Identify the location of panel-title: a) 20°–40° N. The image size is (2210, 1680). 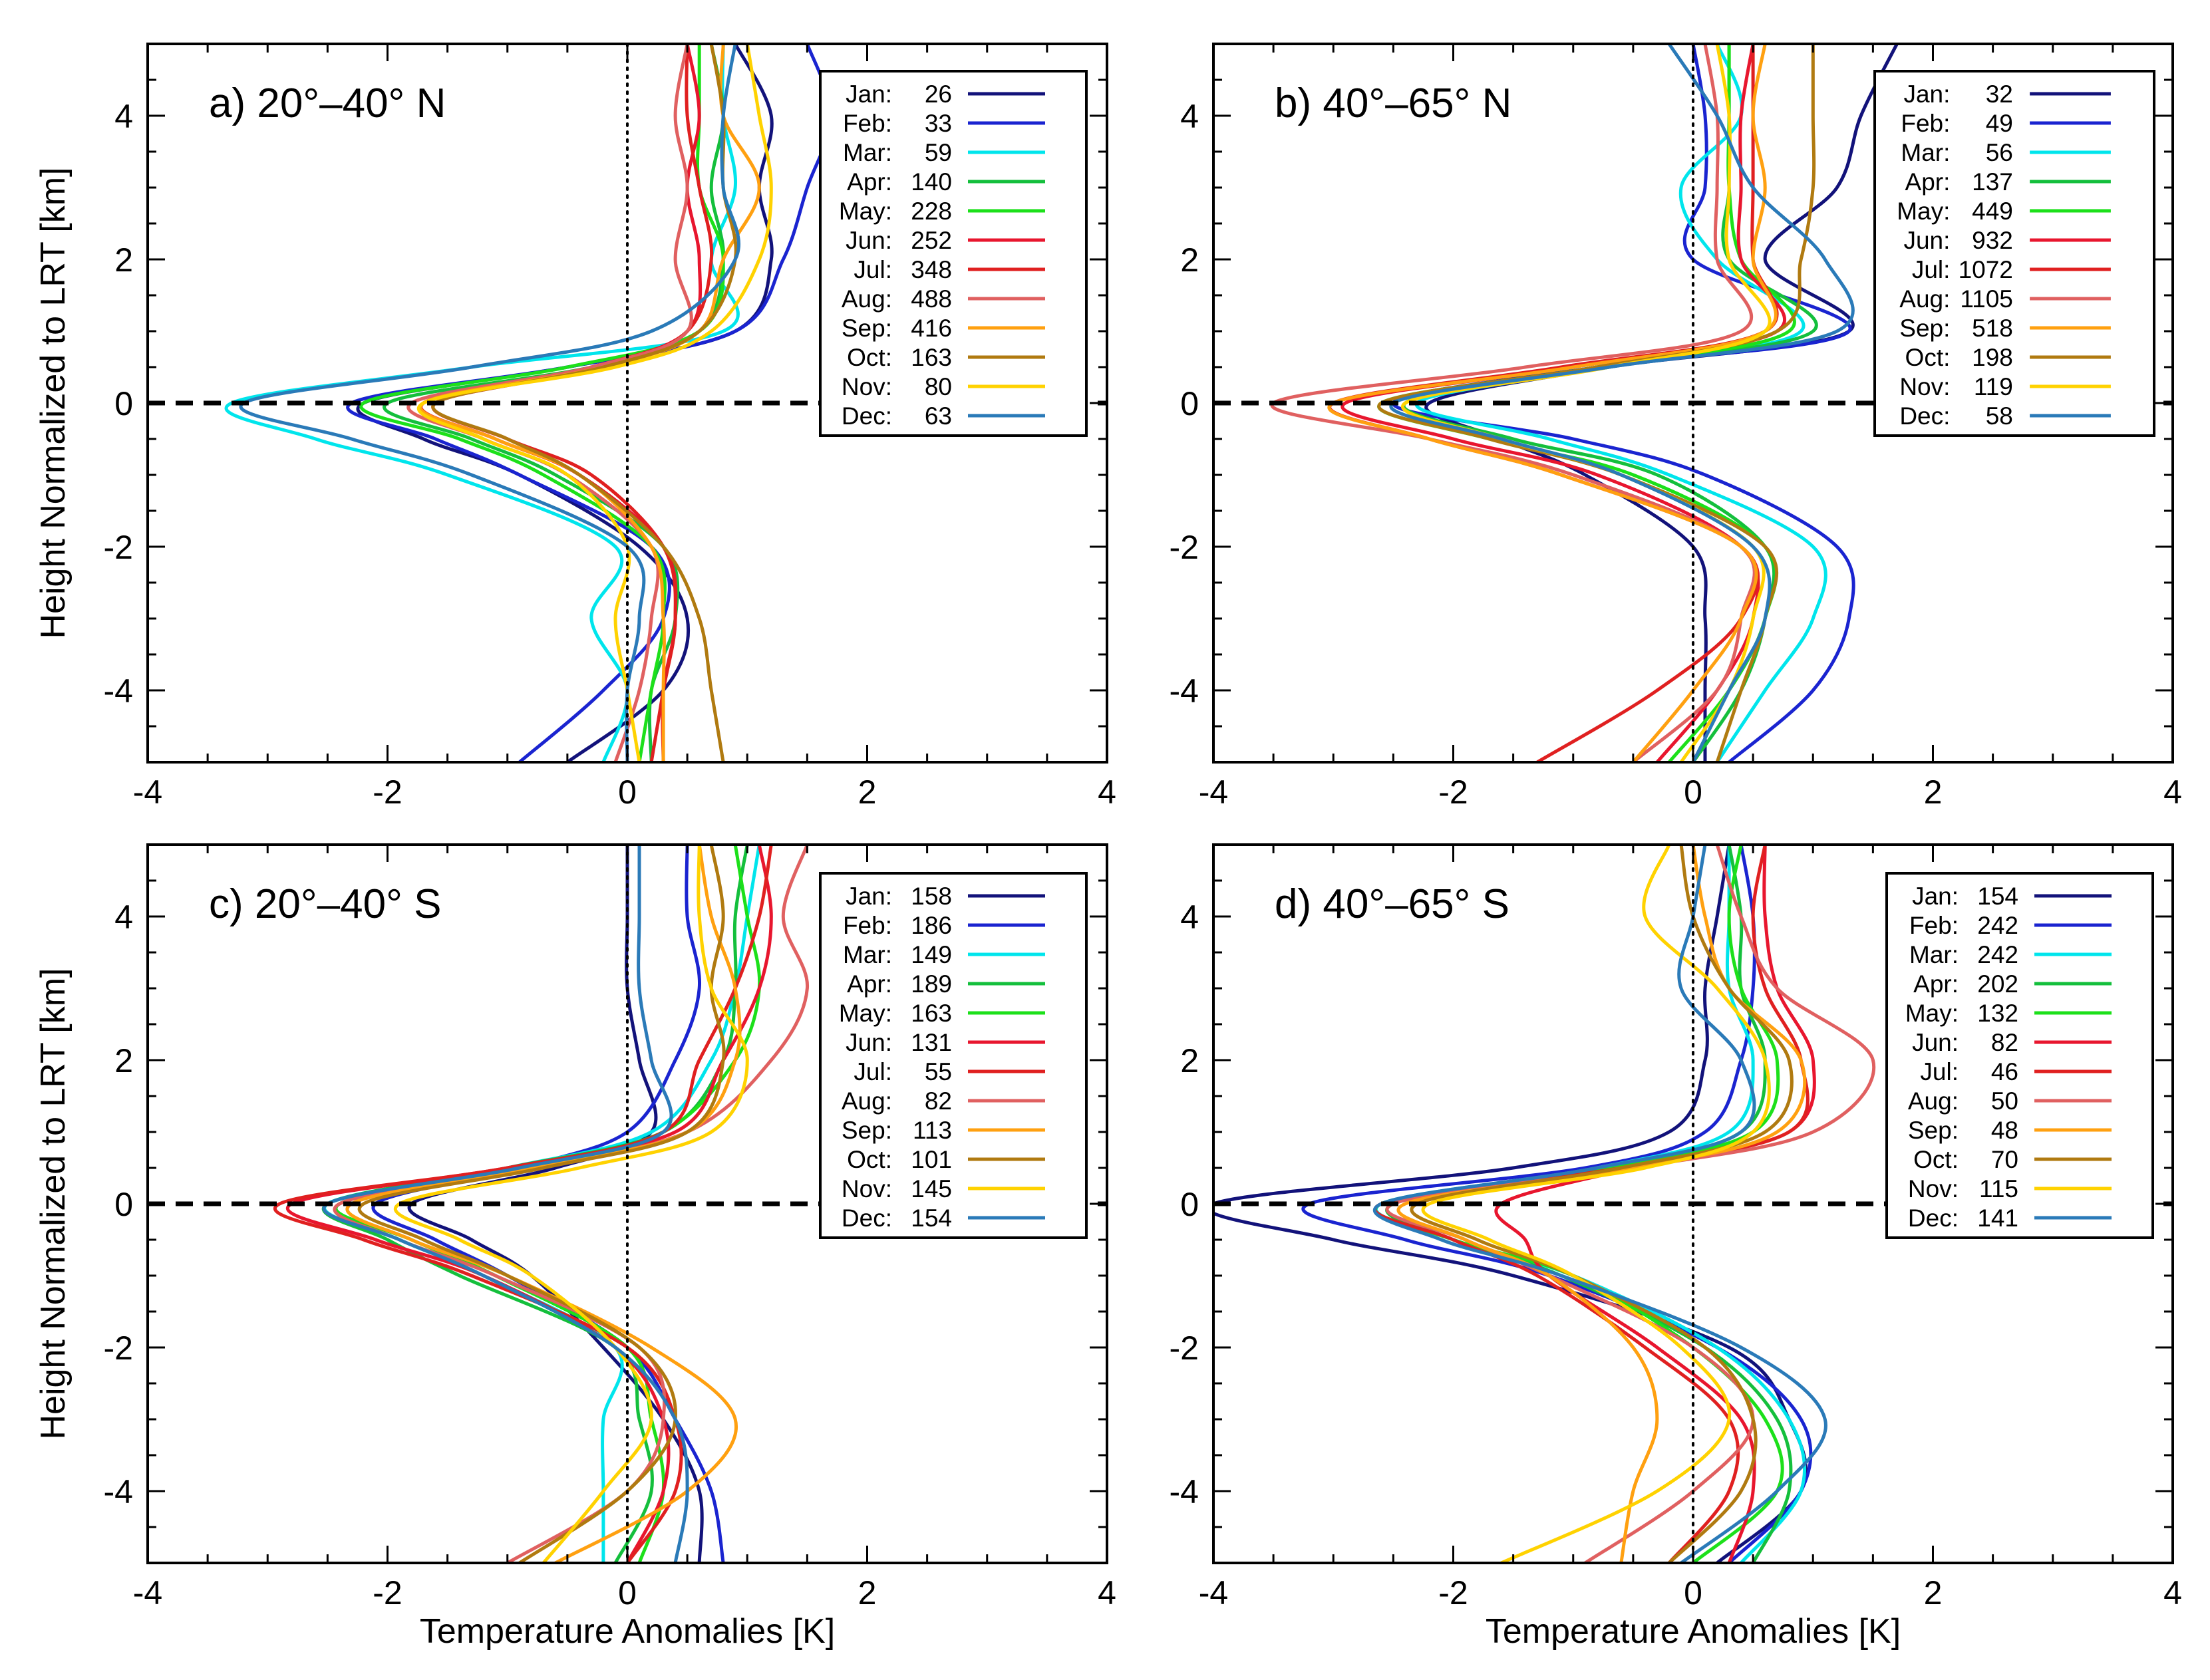
(327, 103).